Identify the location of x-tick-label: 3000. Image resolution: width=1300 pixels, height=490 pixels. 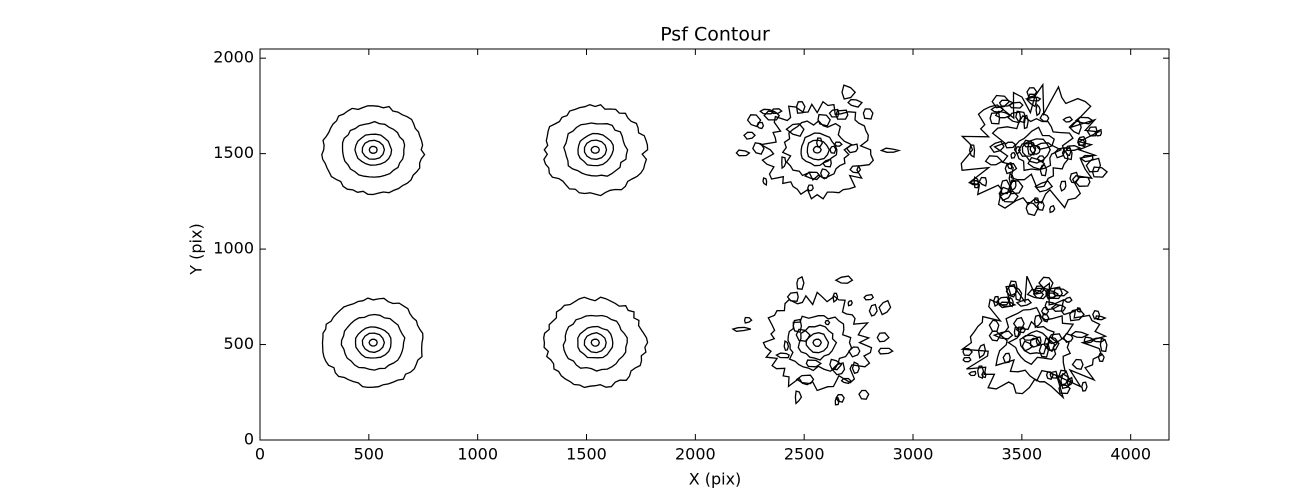
(913, 454).